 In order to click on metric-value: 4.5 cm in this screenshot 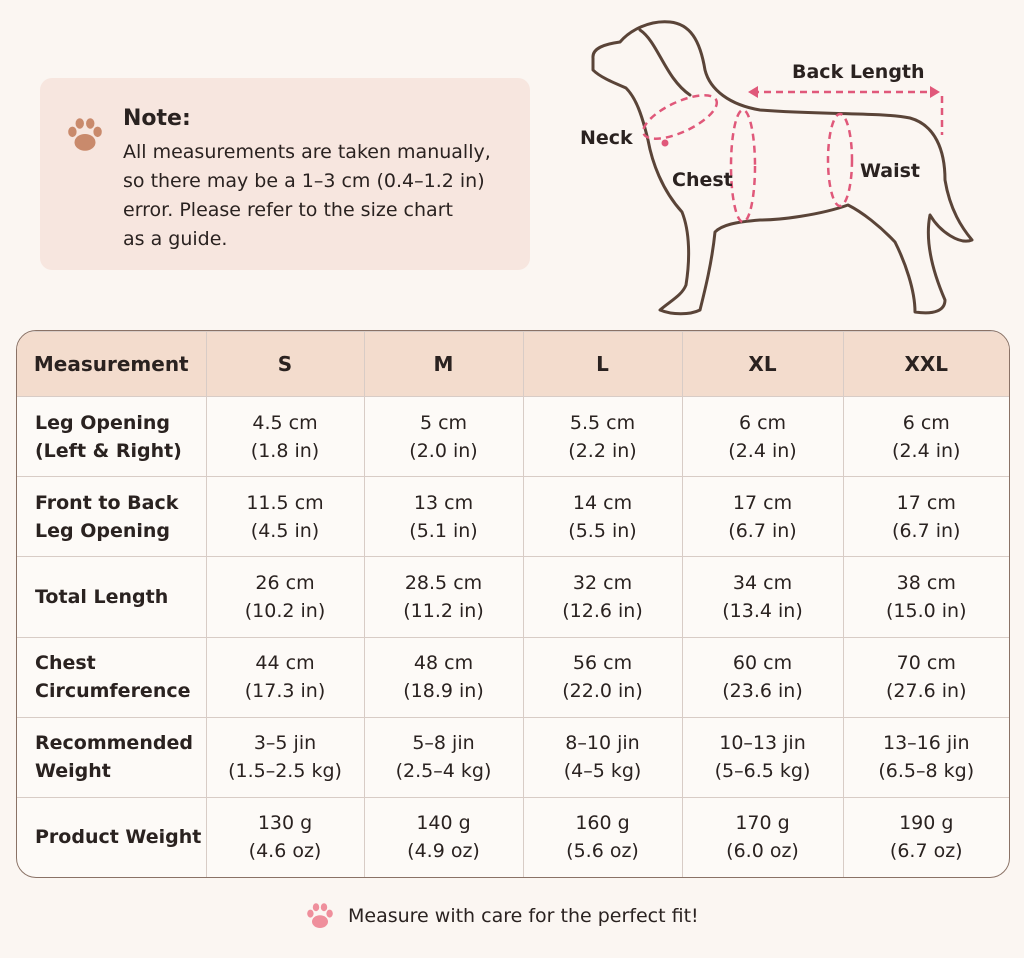, I will do `click(285, 422)`.